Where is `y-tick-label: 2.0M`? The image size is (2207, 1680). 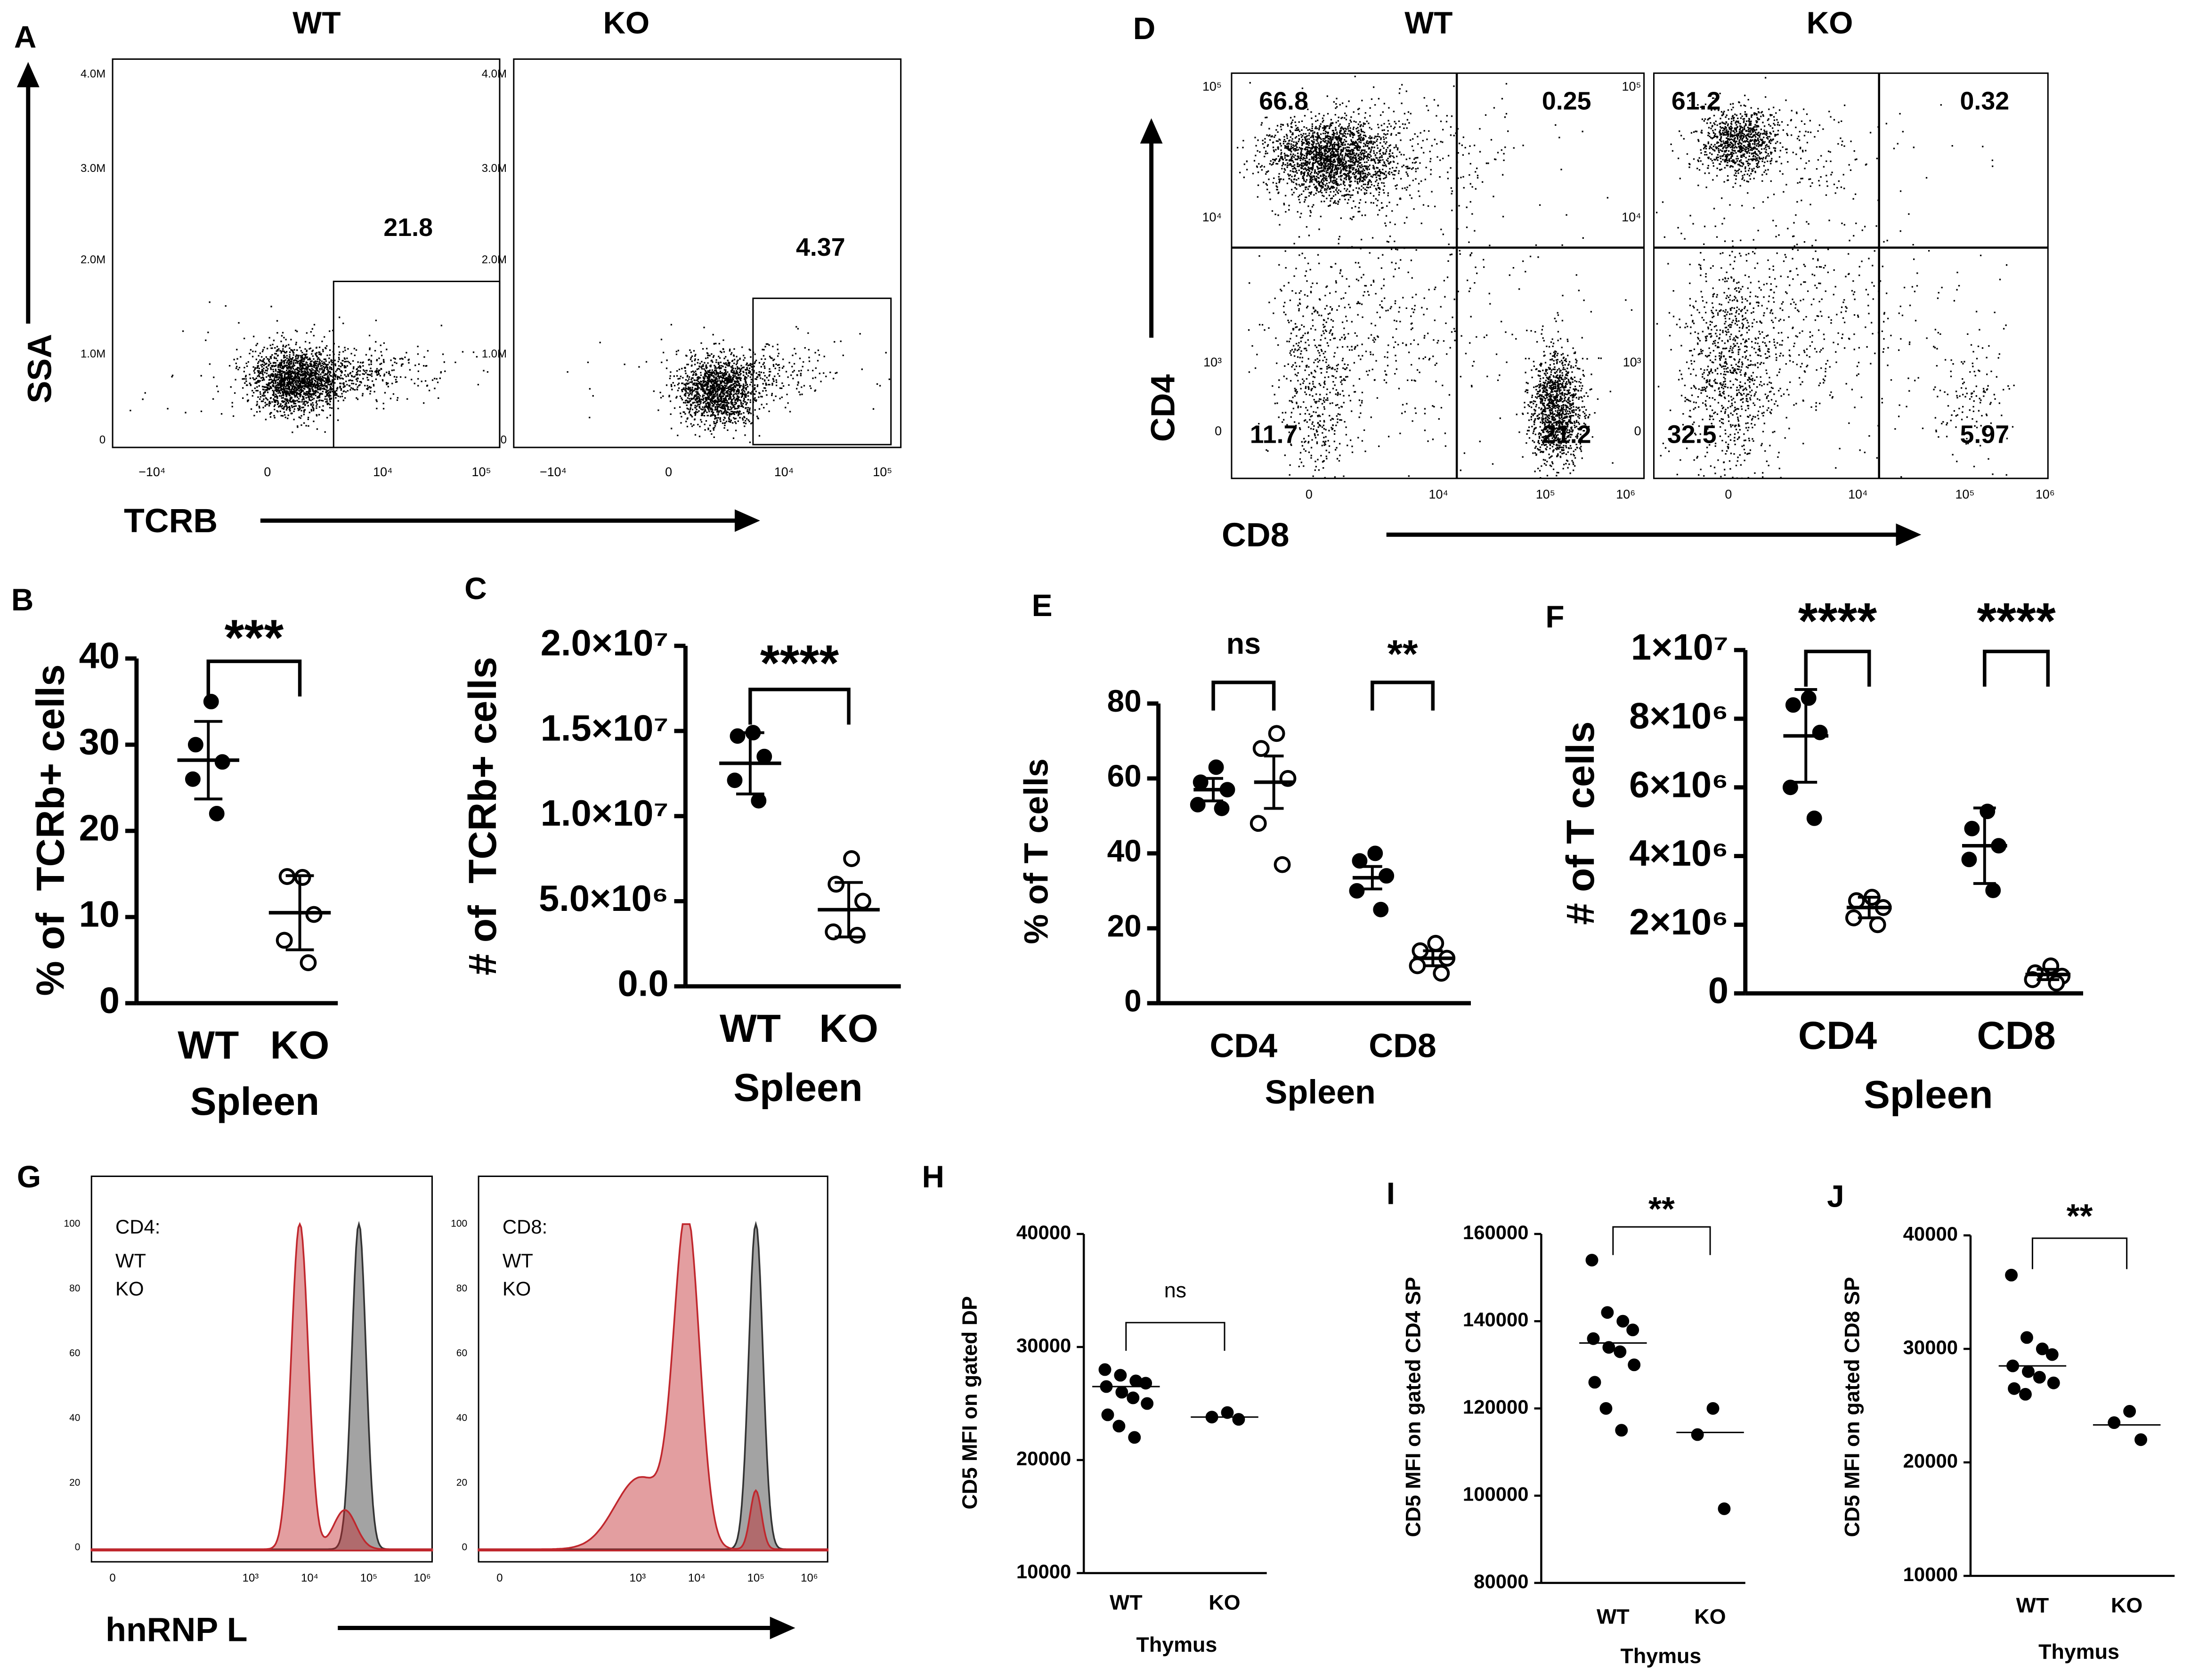
y-tick-label: 2.0M is located at coordinates (93, 259).